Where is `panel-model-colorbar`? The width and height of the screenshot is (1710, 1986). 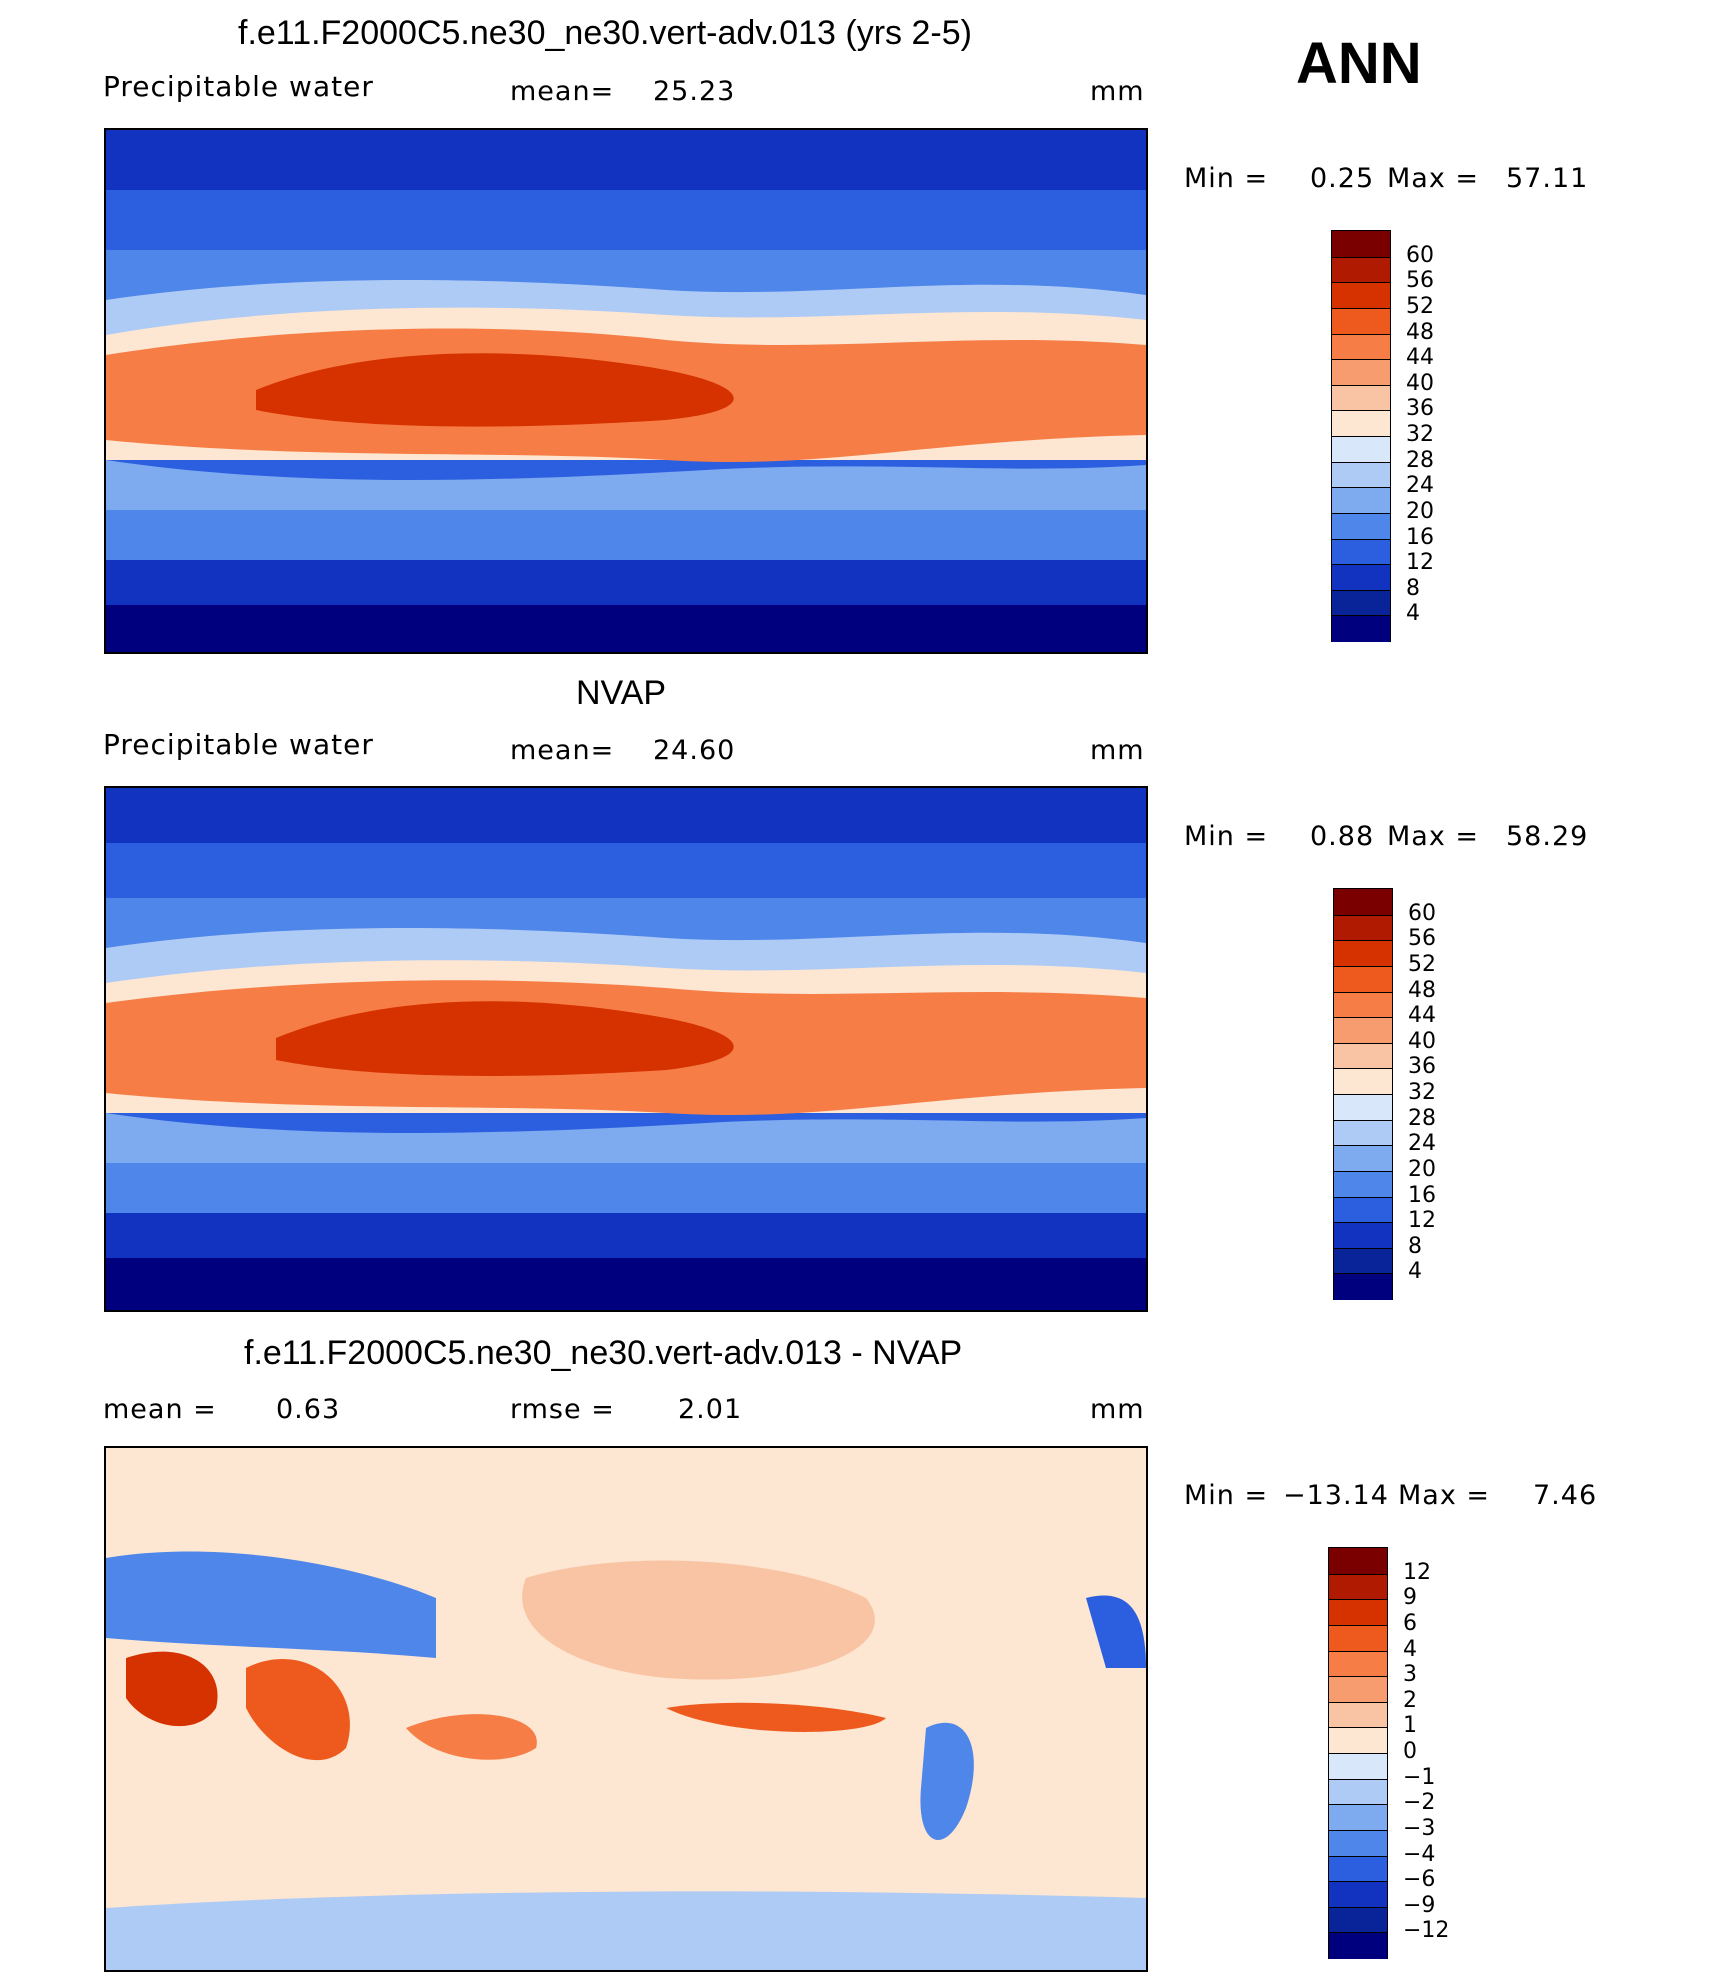 panel-model-colorbar is located at coordinates (1361, 436).